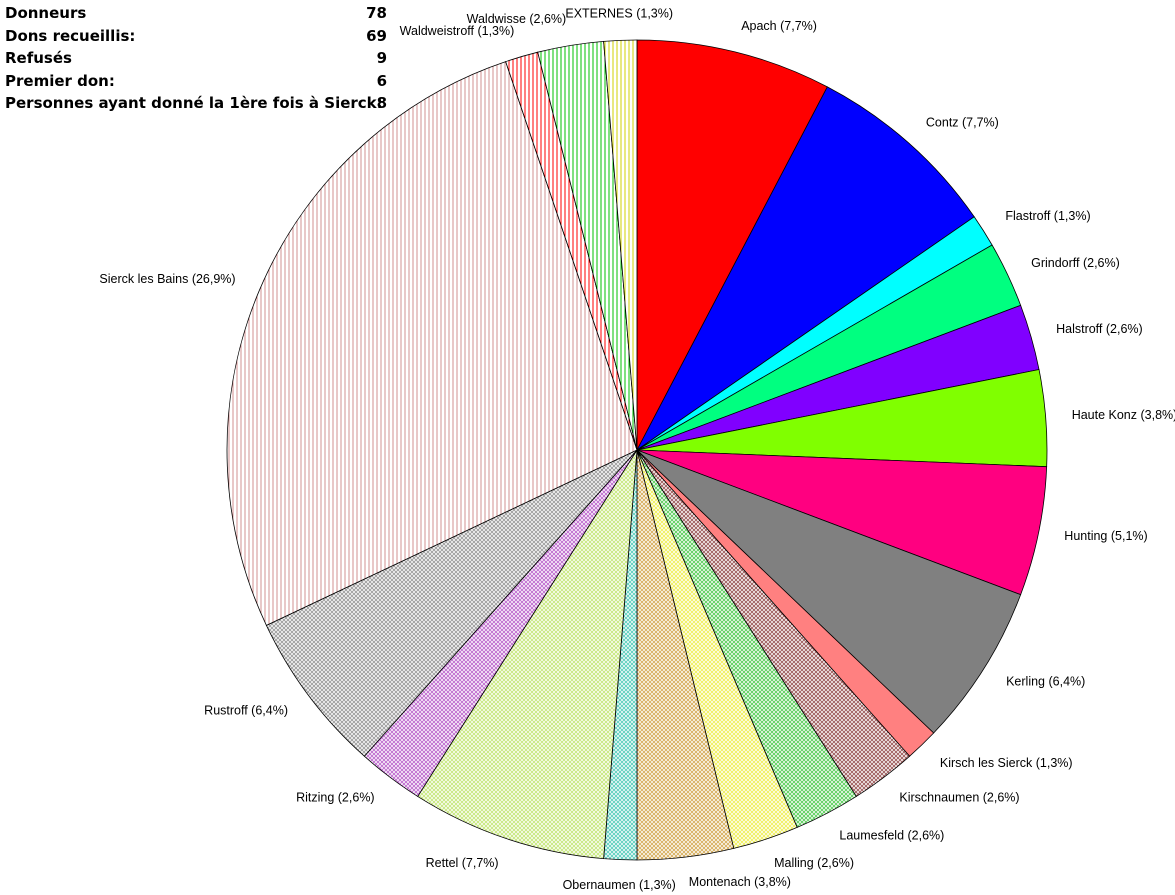  I want to click on pie-label-contz: Contz (7,7%), so click(962, 123).